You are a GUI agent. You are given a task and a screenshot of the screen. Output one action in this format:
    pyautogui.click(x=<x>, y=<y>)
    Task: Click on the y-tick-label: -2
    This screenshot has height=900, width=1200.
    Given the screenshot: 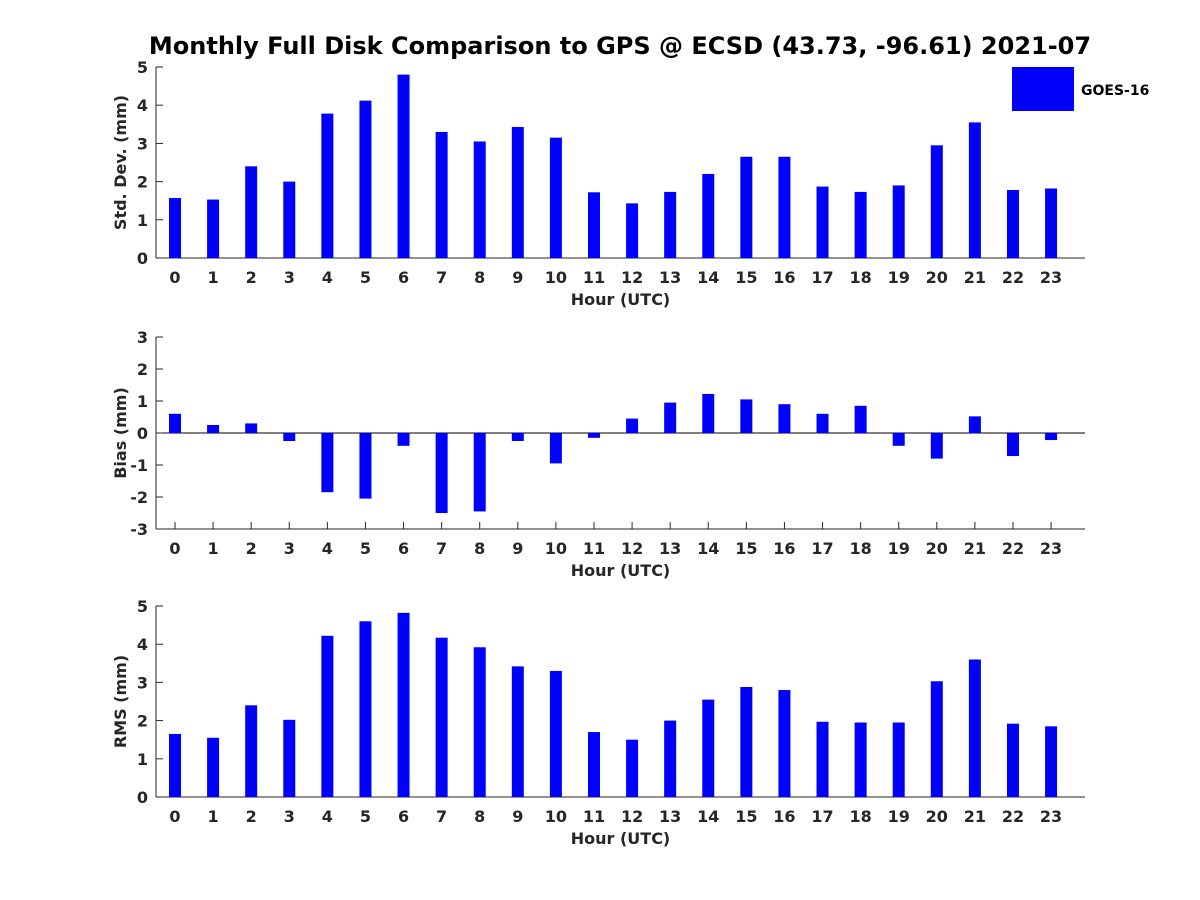 What is the action you would take?
    pyautogui.click(x=139, y=497)
    